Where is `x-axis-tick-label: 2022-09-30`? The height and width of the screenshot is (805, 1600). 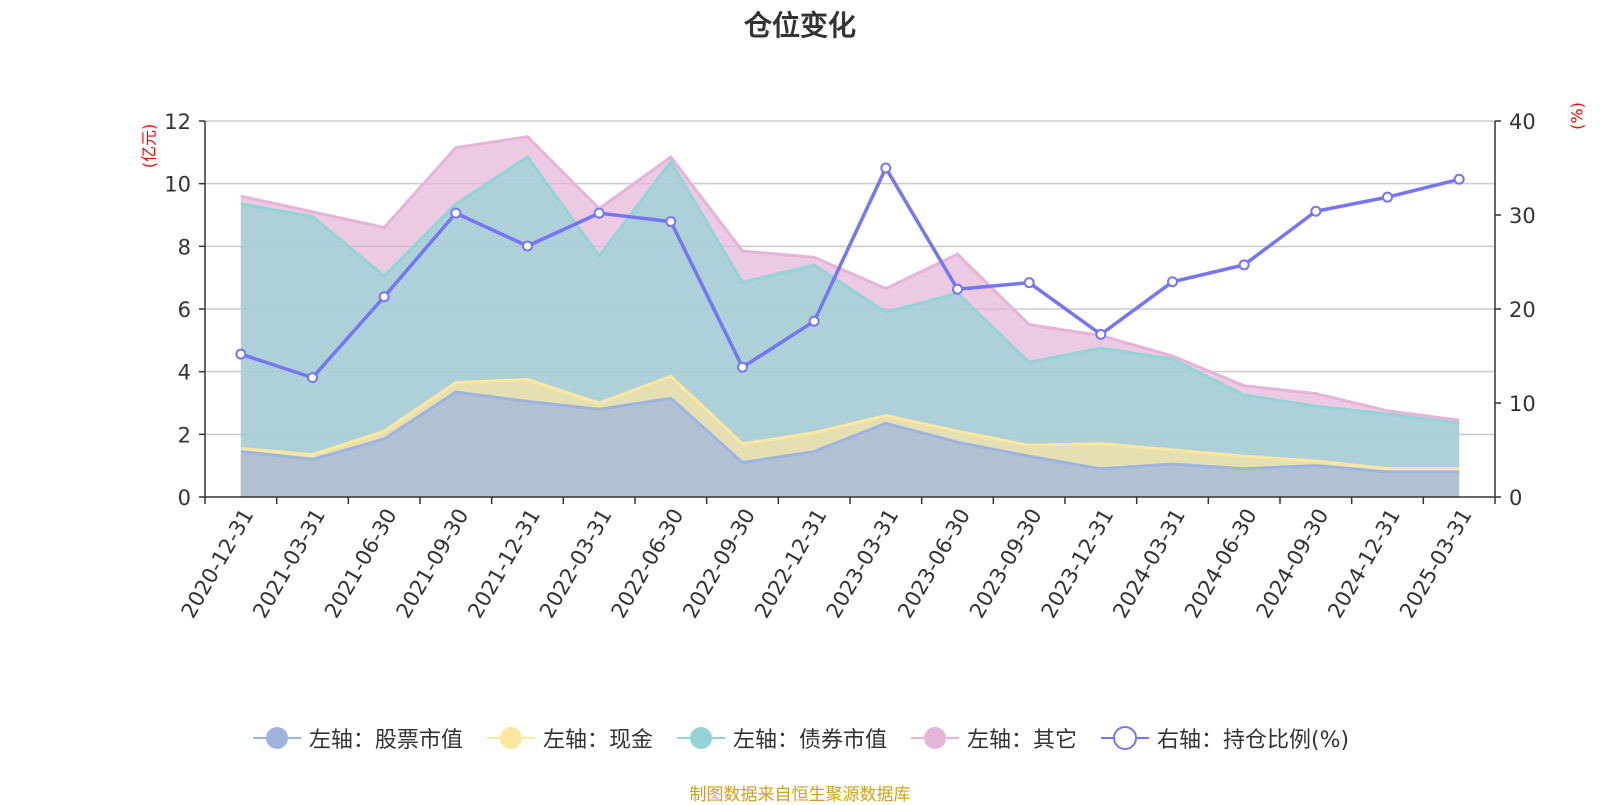
x-axis-tick-label: 2022-09-30 is located at coordinates (719, 564).